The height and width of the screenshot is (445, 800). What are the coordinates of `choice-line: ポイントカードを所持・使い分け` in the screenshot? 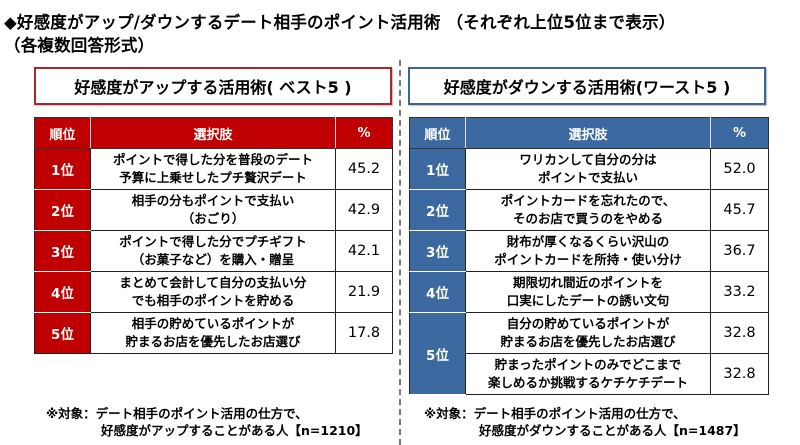 It's located at (588, 259).